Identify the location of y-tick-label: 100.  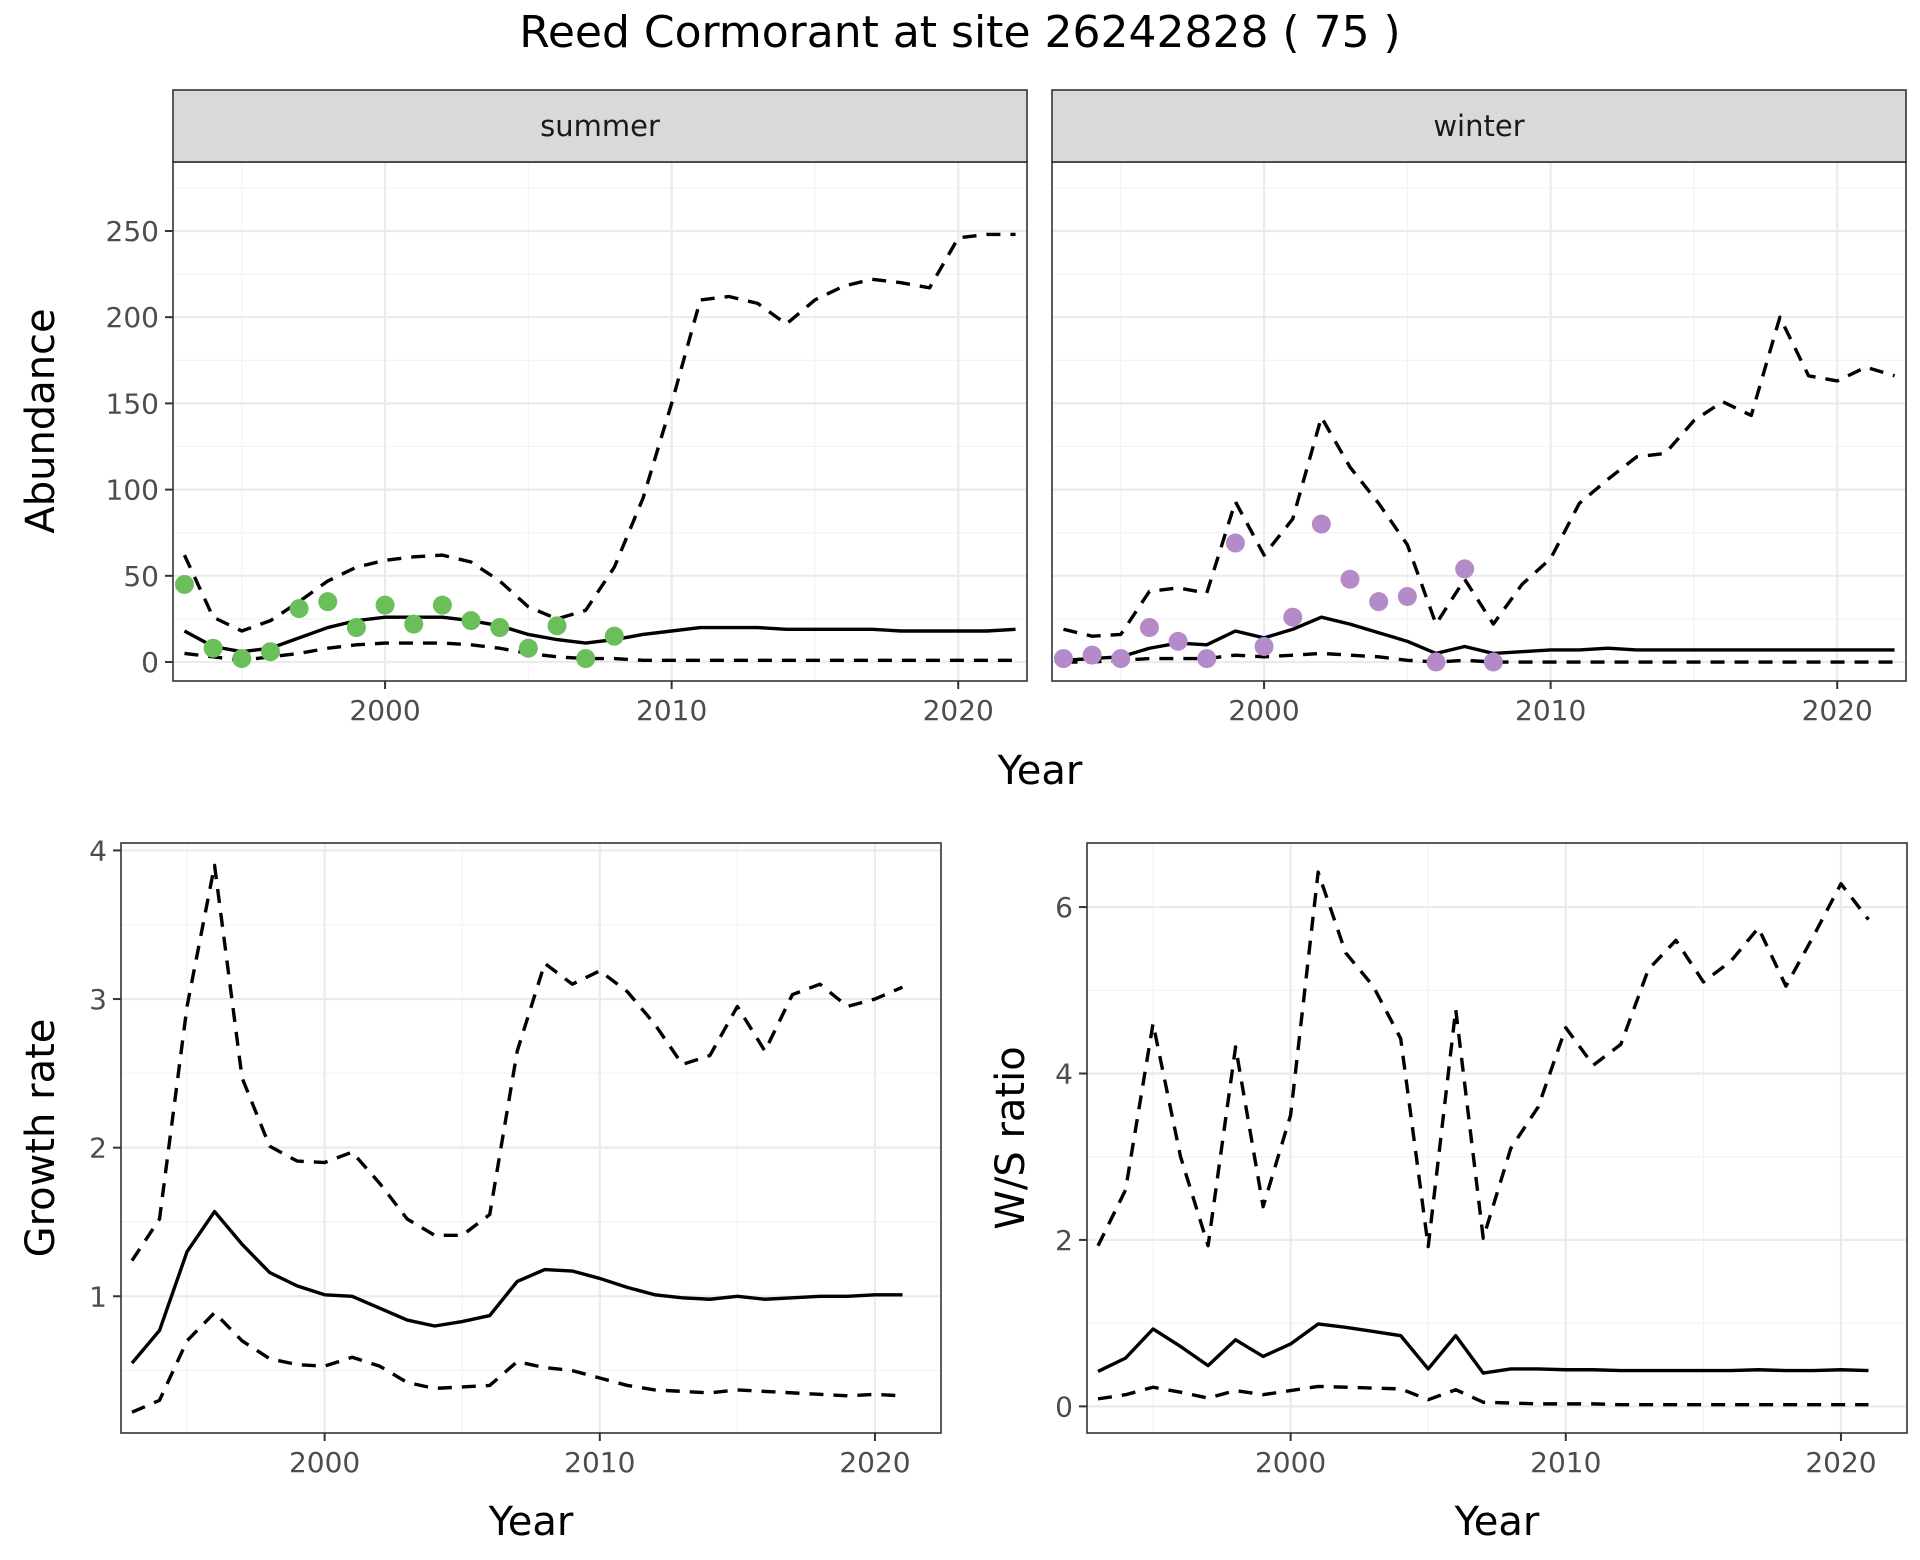
(132, 490).